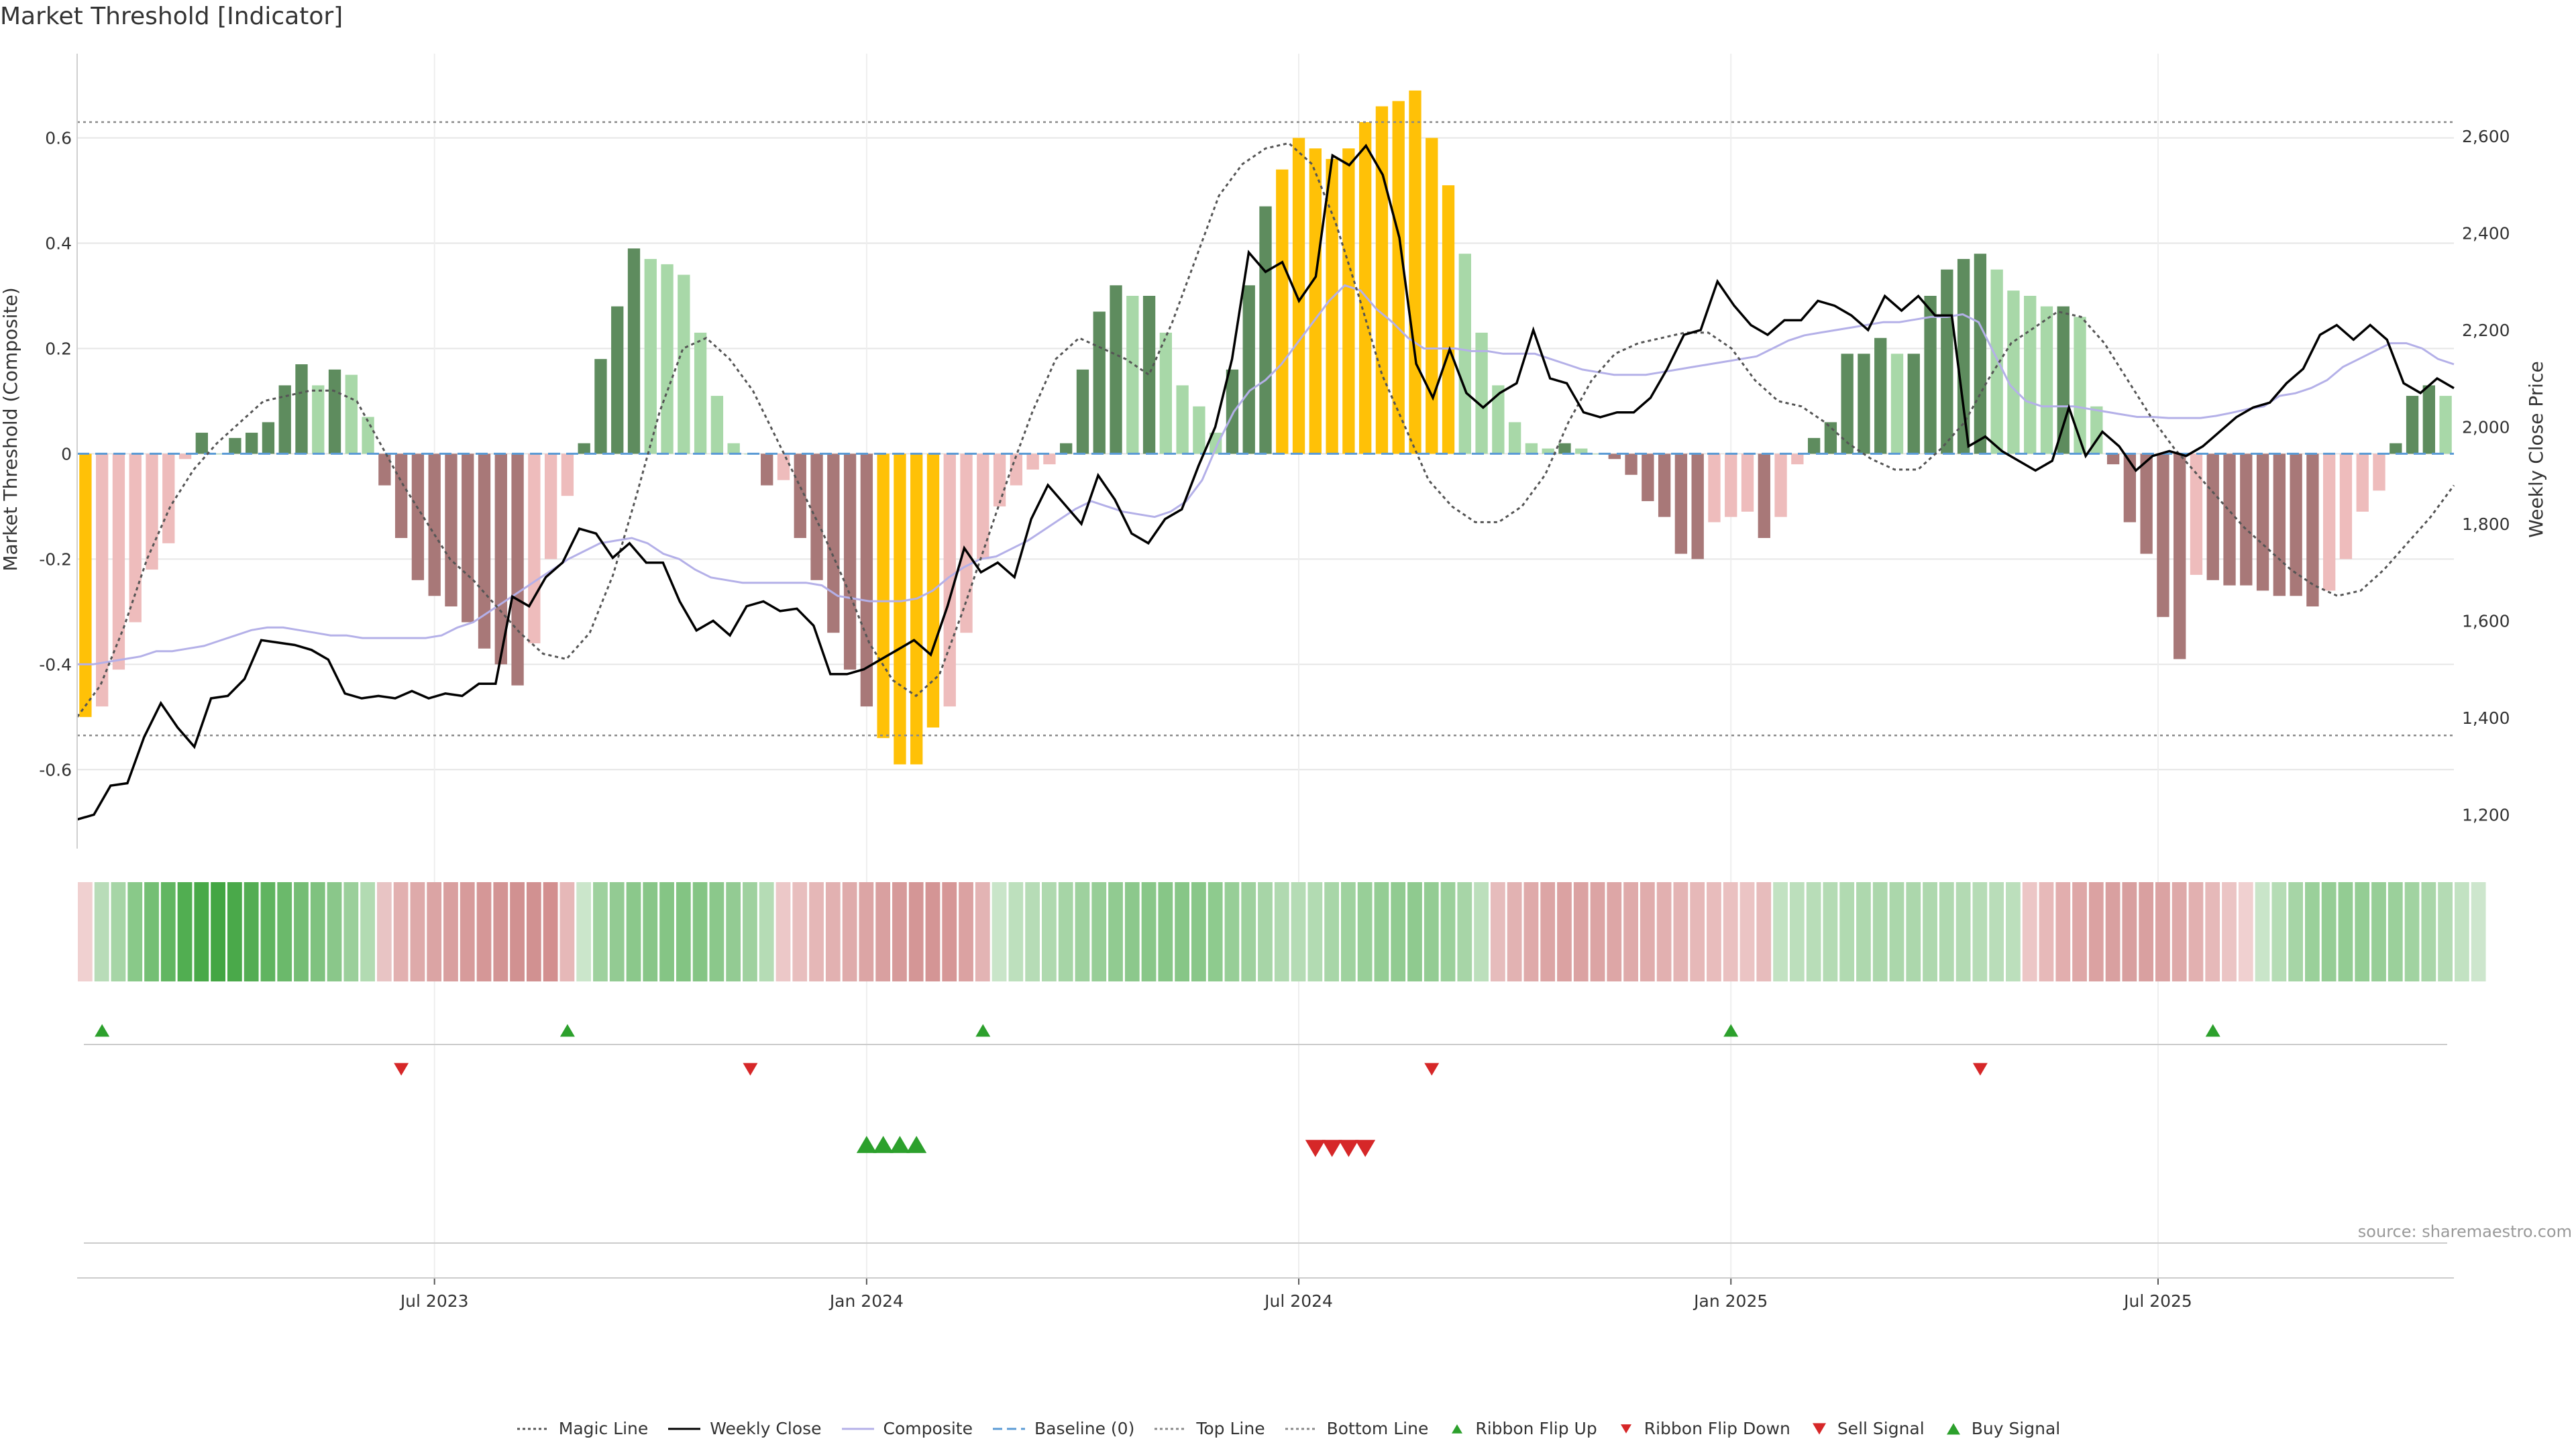  I want to click on x-tick-label: Jul 2023, so click(434, 1301).